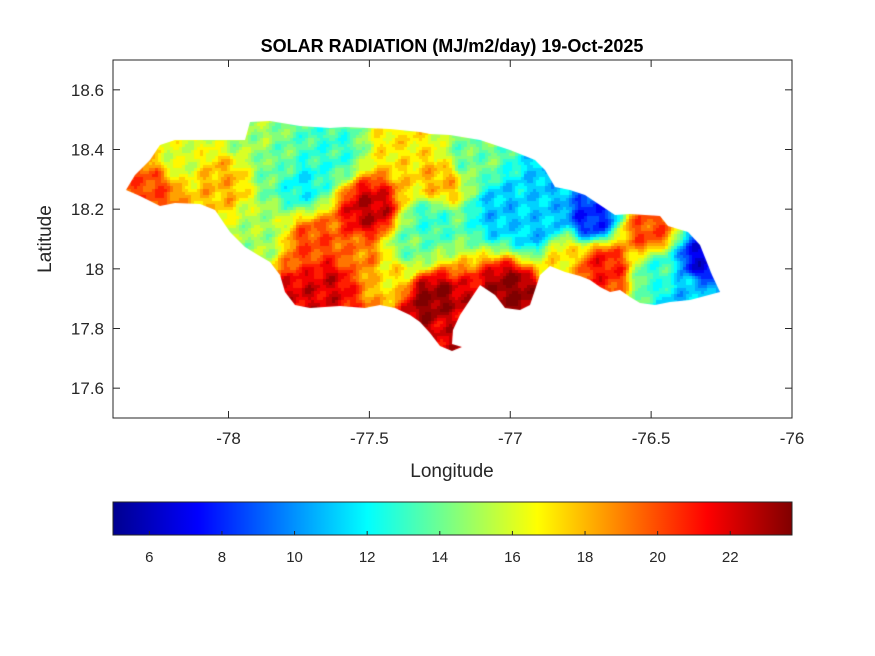  Describe the element at coordinates (730, 557) in the screenshot. I see `colorbar-tick-label: 22` at that location.